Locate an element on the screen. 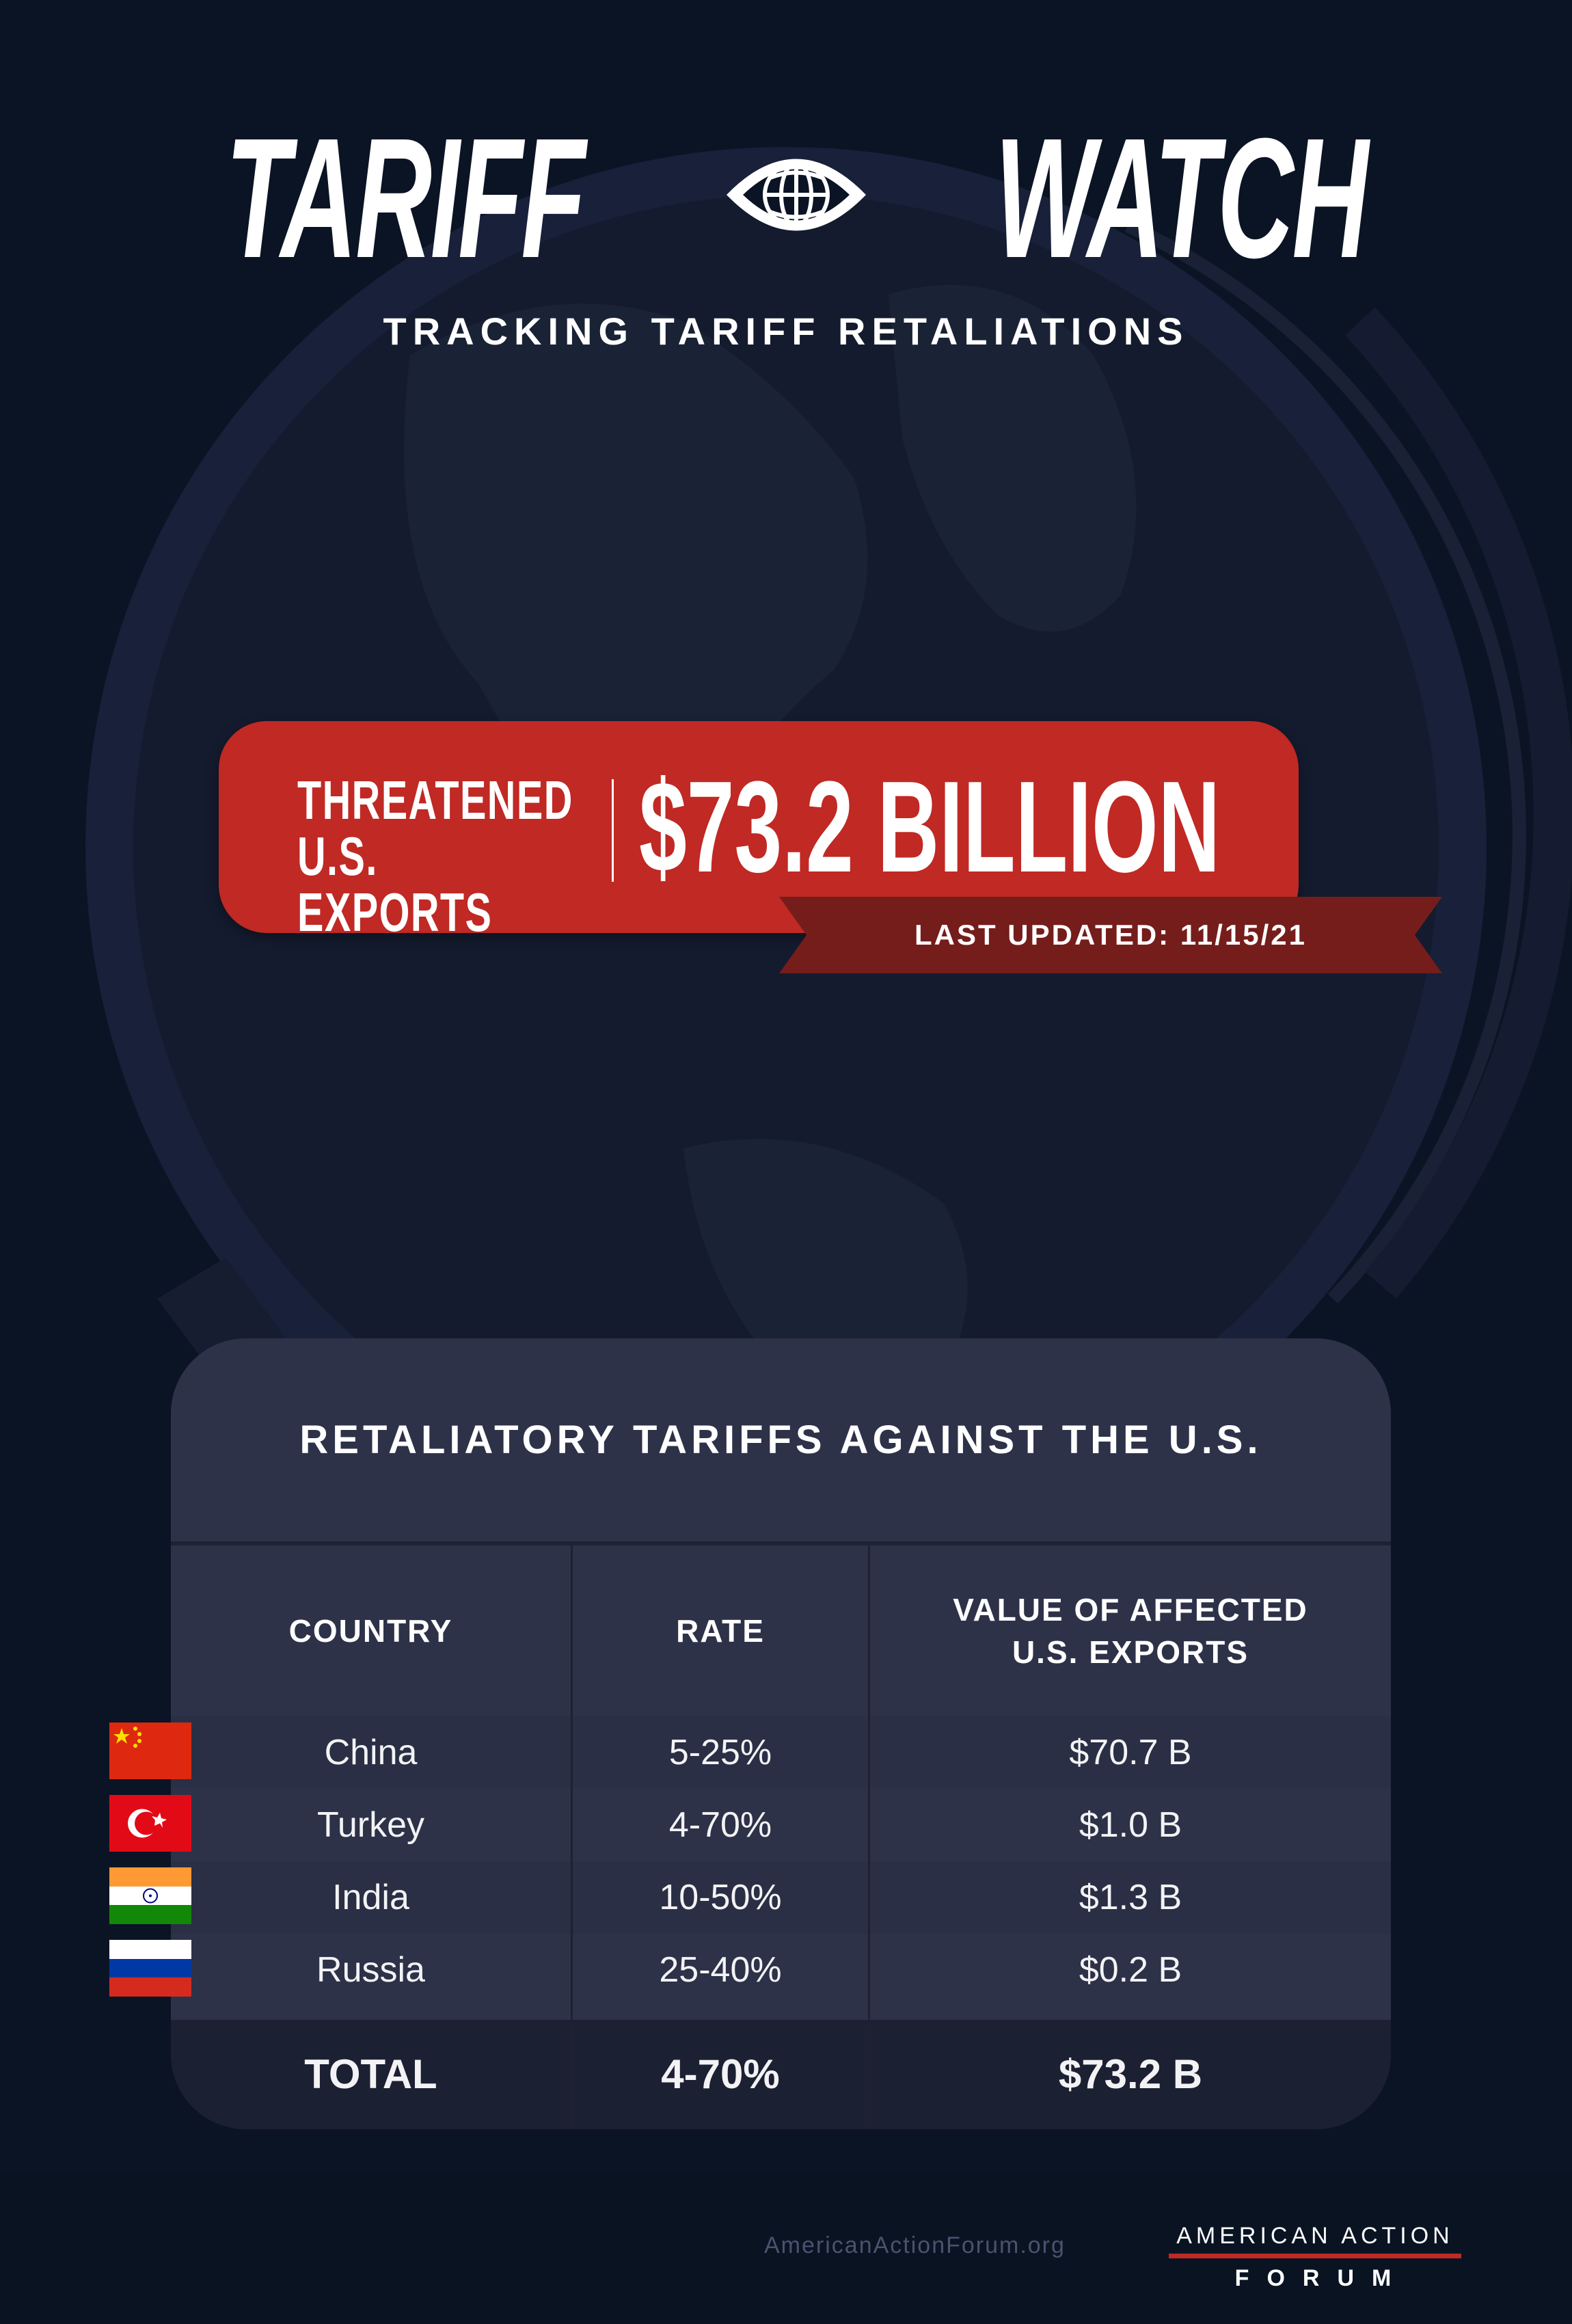  column-header-rate: RATE is located at coordinates (720, 1631).